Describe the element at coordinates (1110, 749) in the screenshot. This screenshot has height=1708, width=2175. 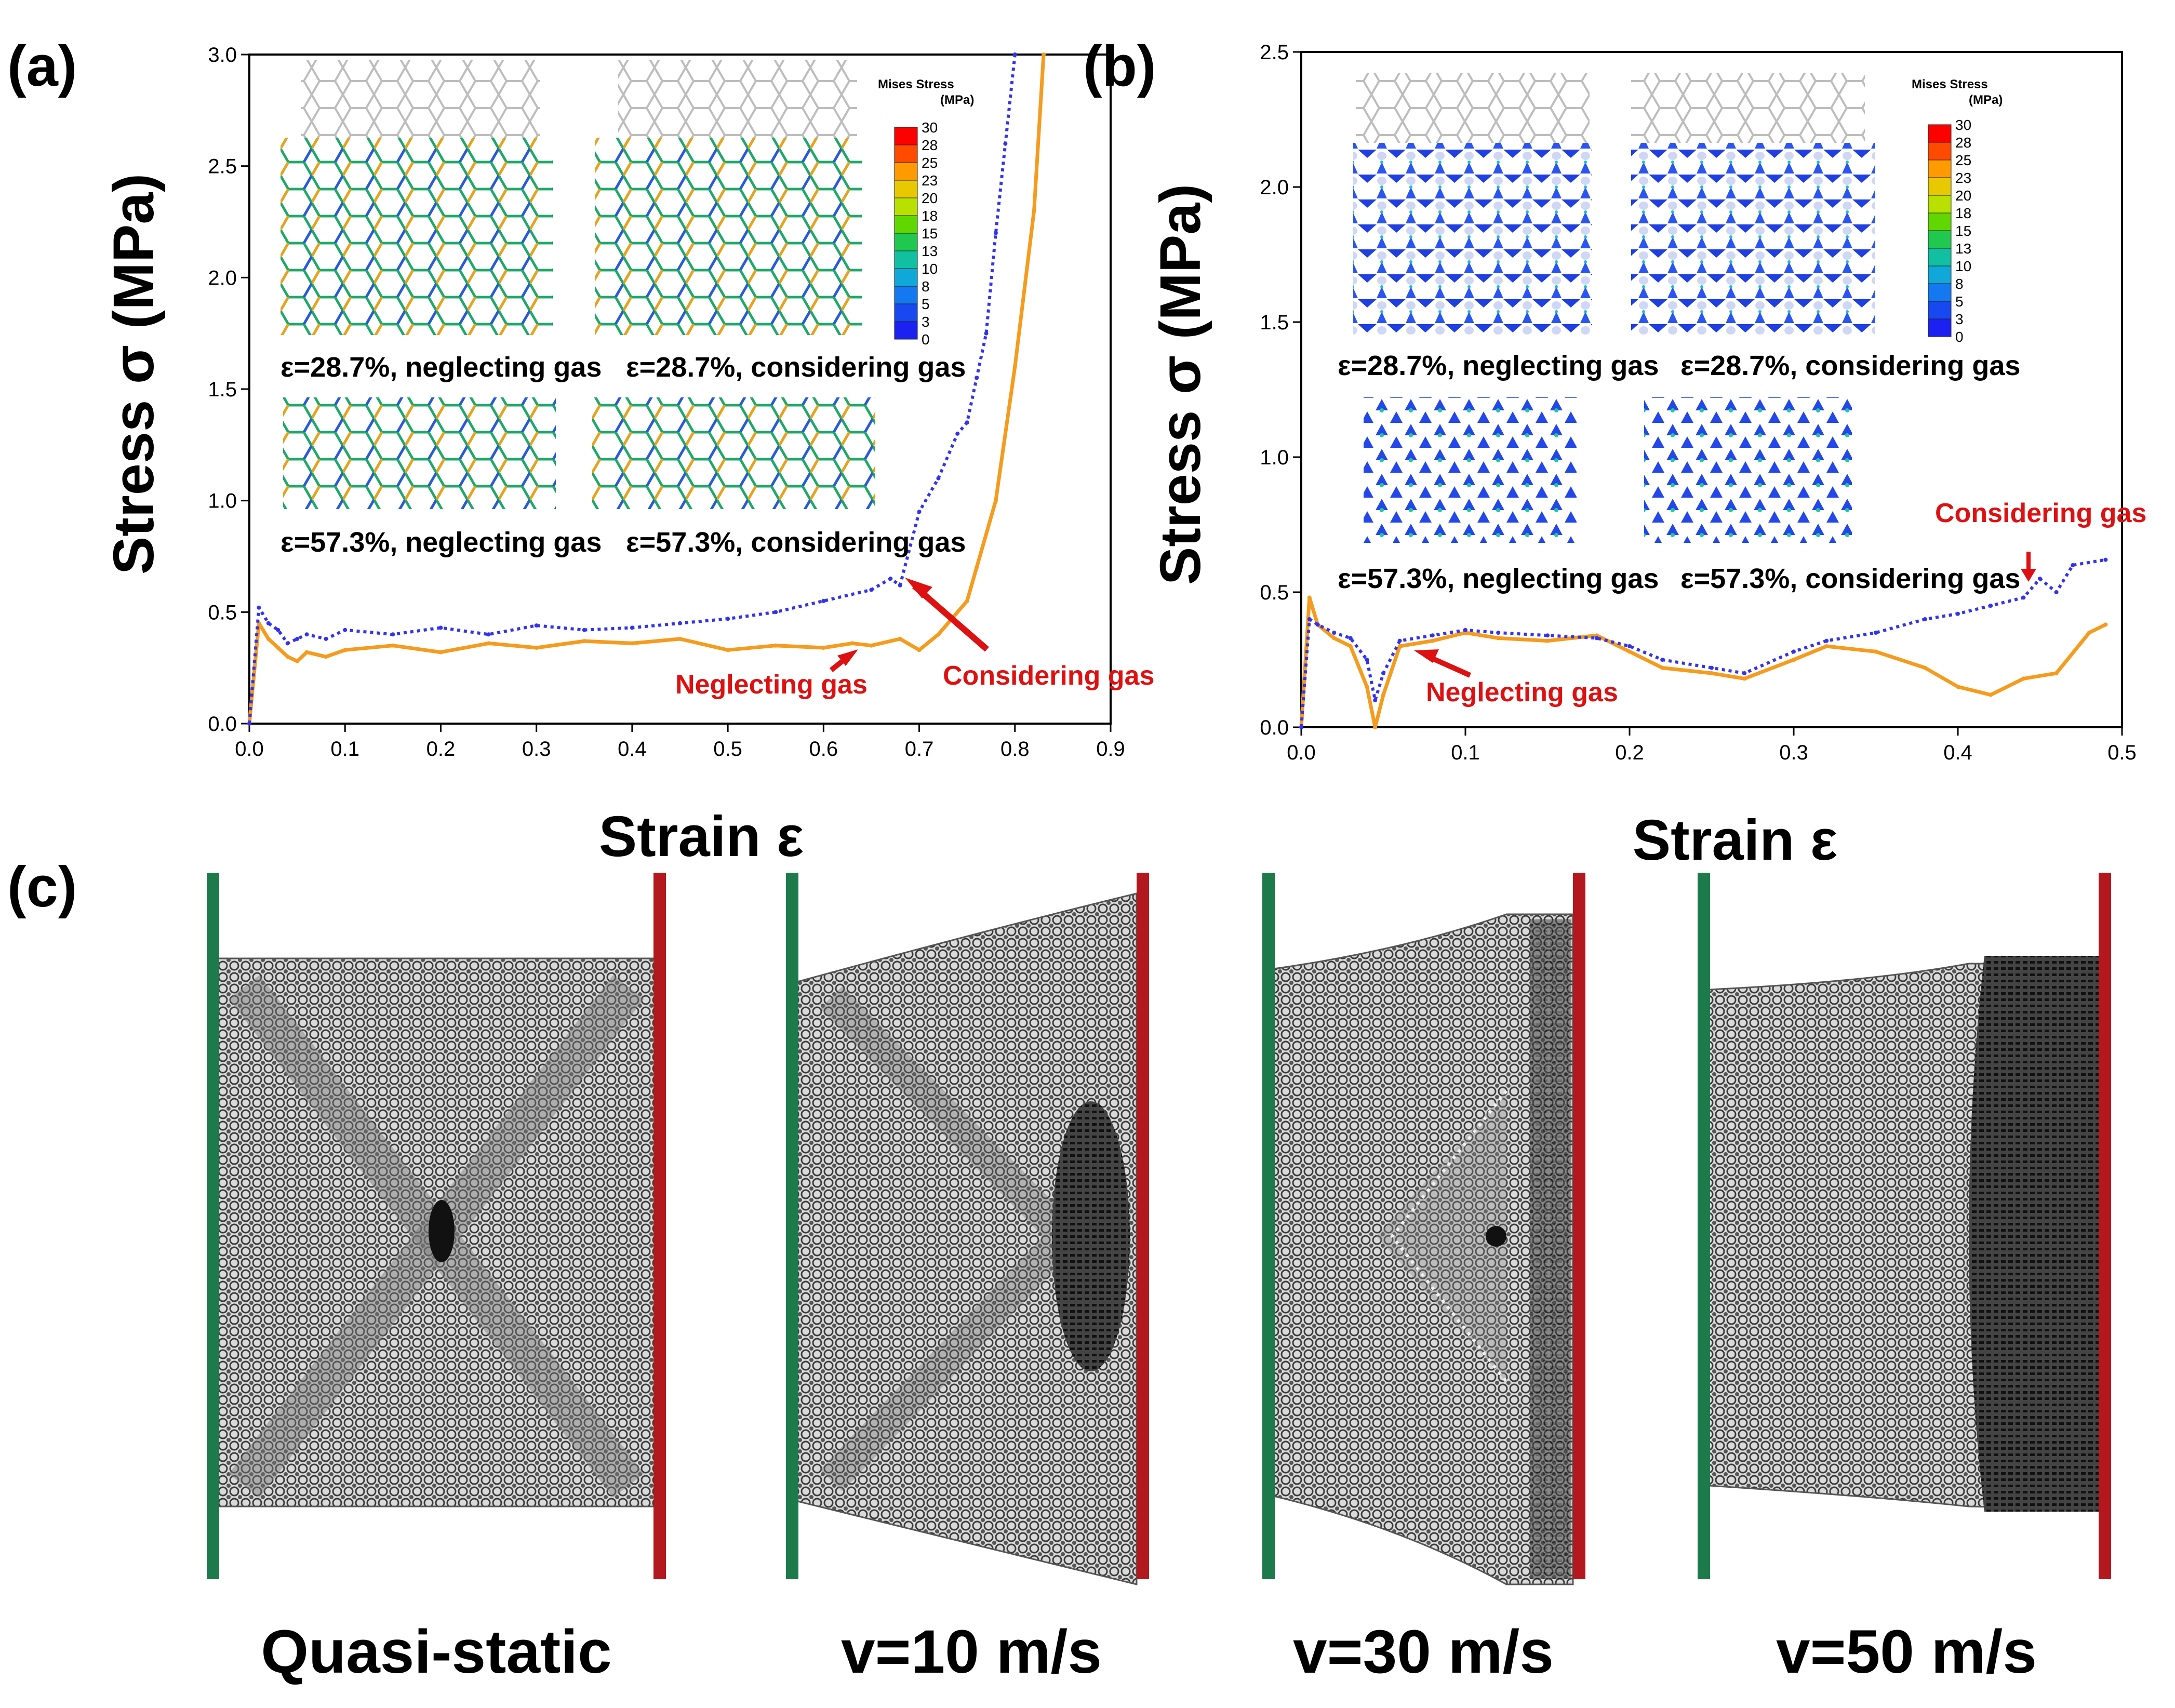
I see `x-tick-label-a-9: 0.9` at that location.